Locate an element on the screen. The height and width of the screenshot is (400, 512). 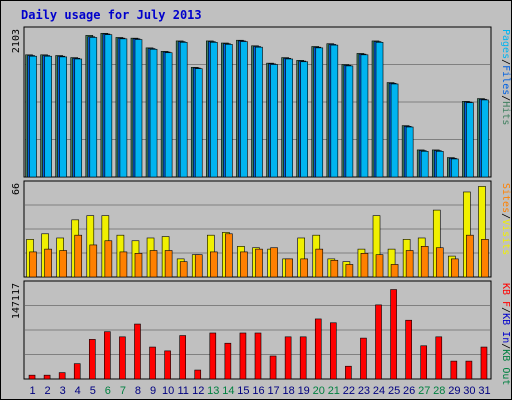
x-tick-label: 3 is located at coordinates (63, 391).